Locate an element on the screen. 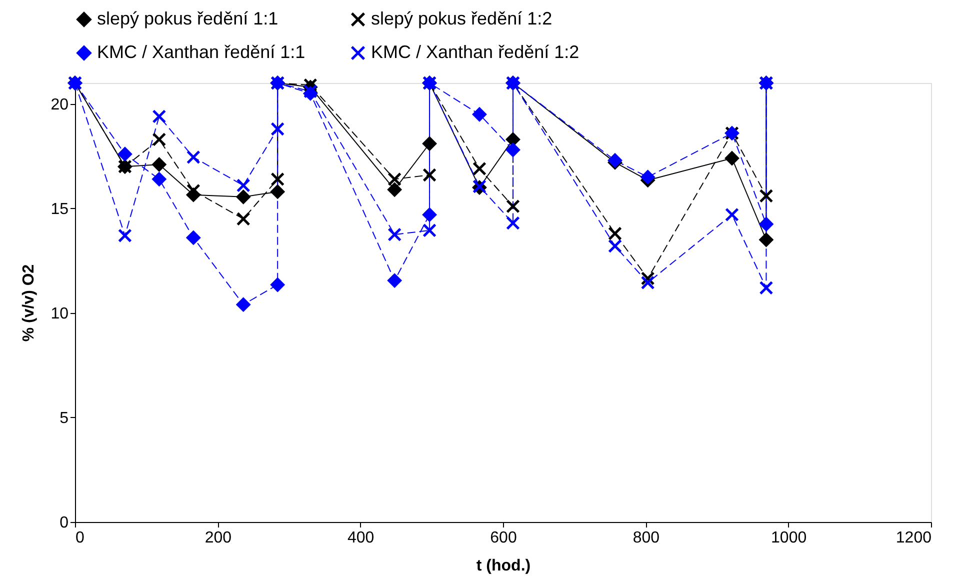  legend-label: KMC / Xanthan ředění 1:2 is located at coordinates (475, 52).